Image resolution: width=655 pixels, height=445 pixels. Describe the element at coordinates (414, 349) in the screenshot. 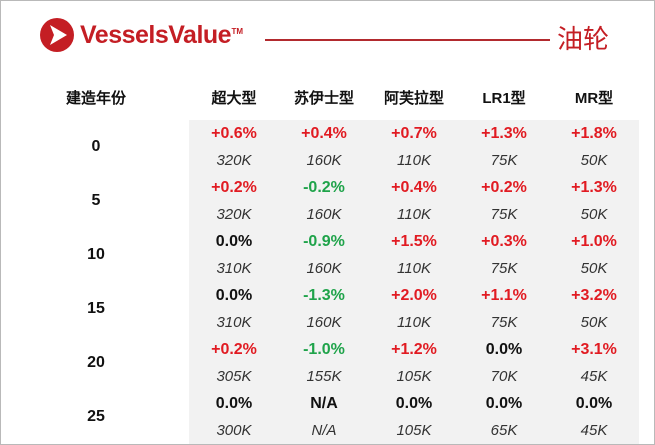

I see `percent-change: +1.2%` at that location.